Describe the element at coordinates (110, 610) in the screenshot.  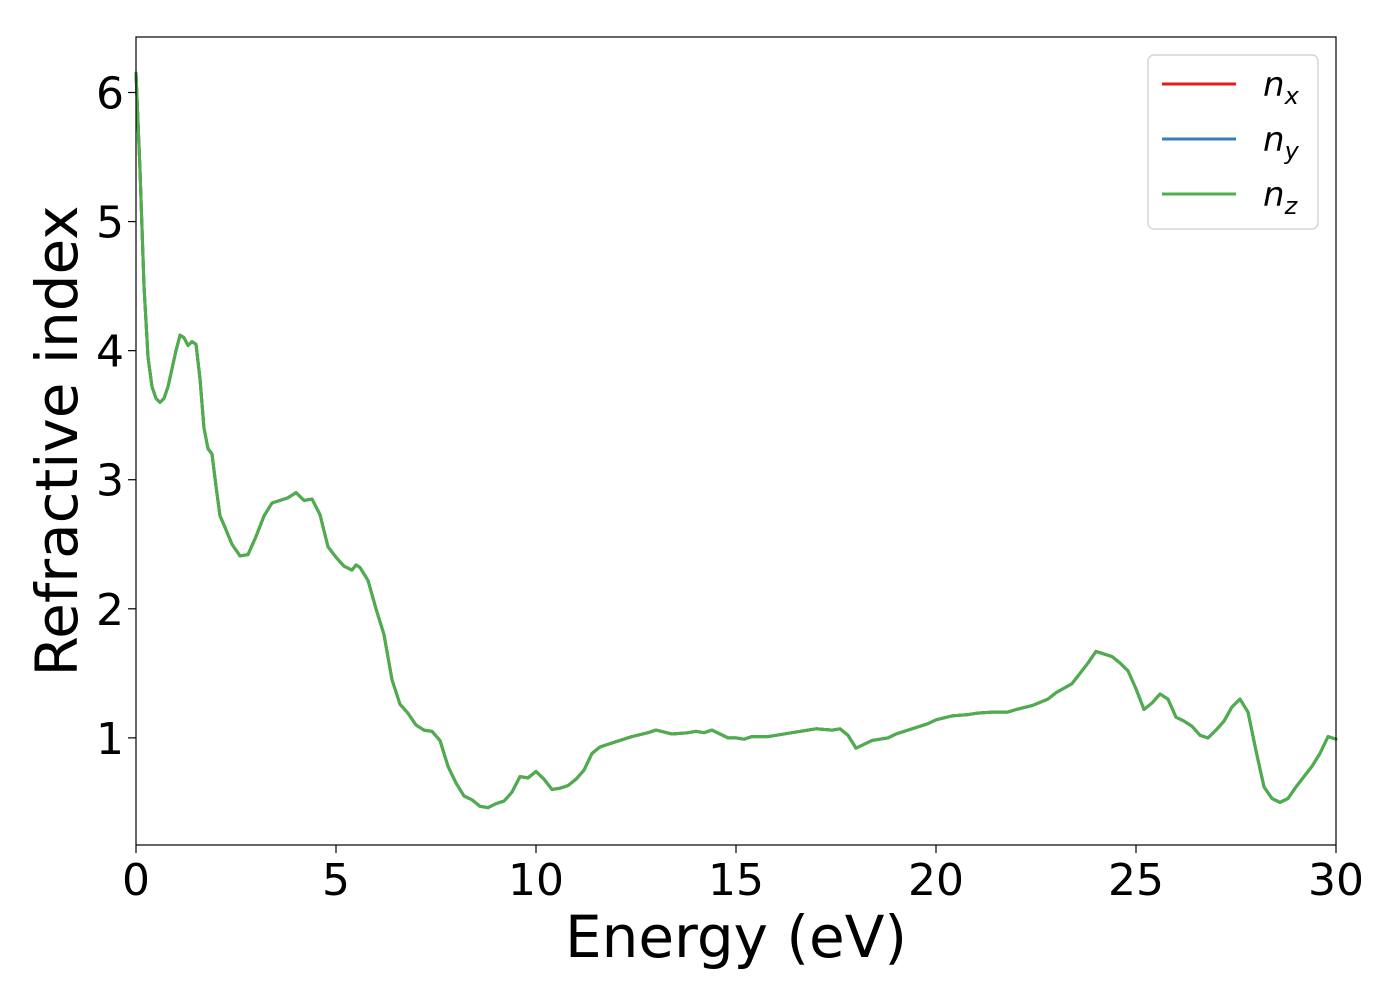
I see `y-tick-label: 2` at that location.